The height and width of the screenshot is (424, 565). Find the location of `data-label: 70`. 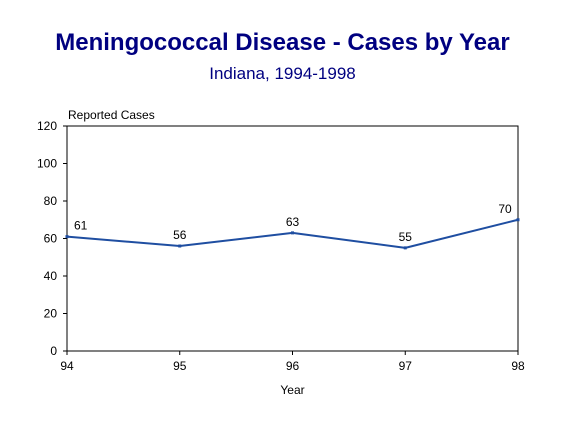

data-label: 70 is located at coordinates (505, 209).